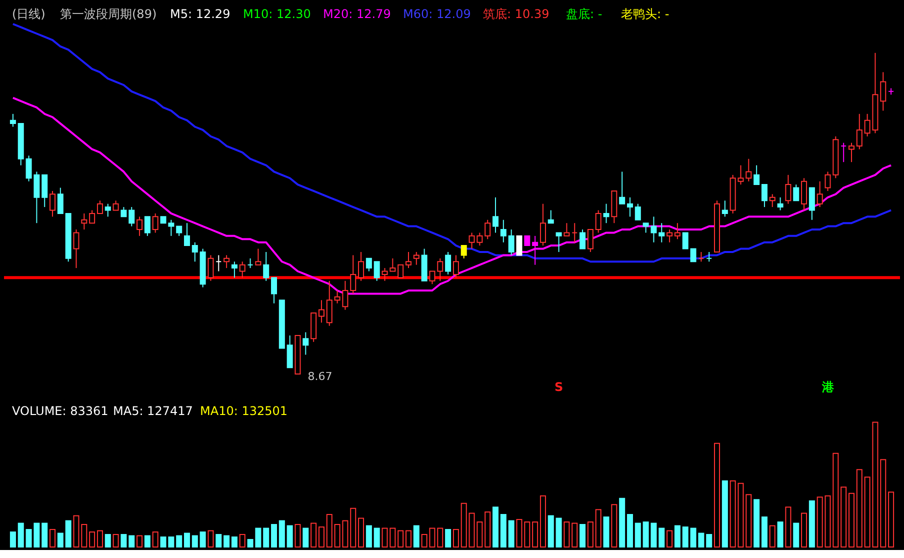 The image size is (904, 558). I want to click on annotation: 8.67, so click(320, 376).